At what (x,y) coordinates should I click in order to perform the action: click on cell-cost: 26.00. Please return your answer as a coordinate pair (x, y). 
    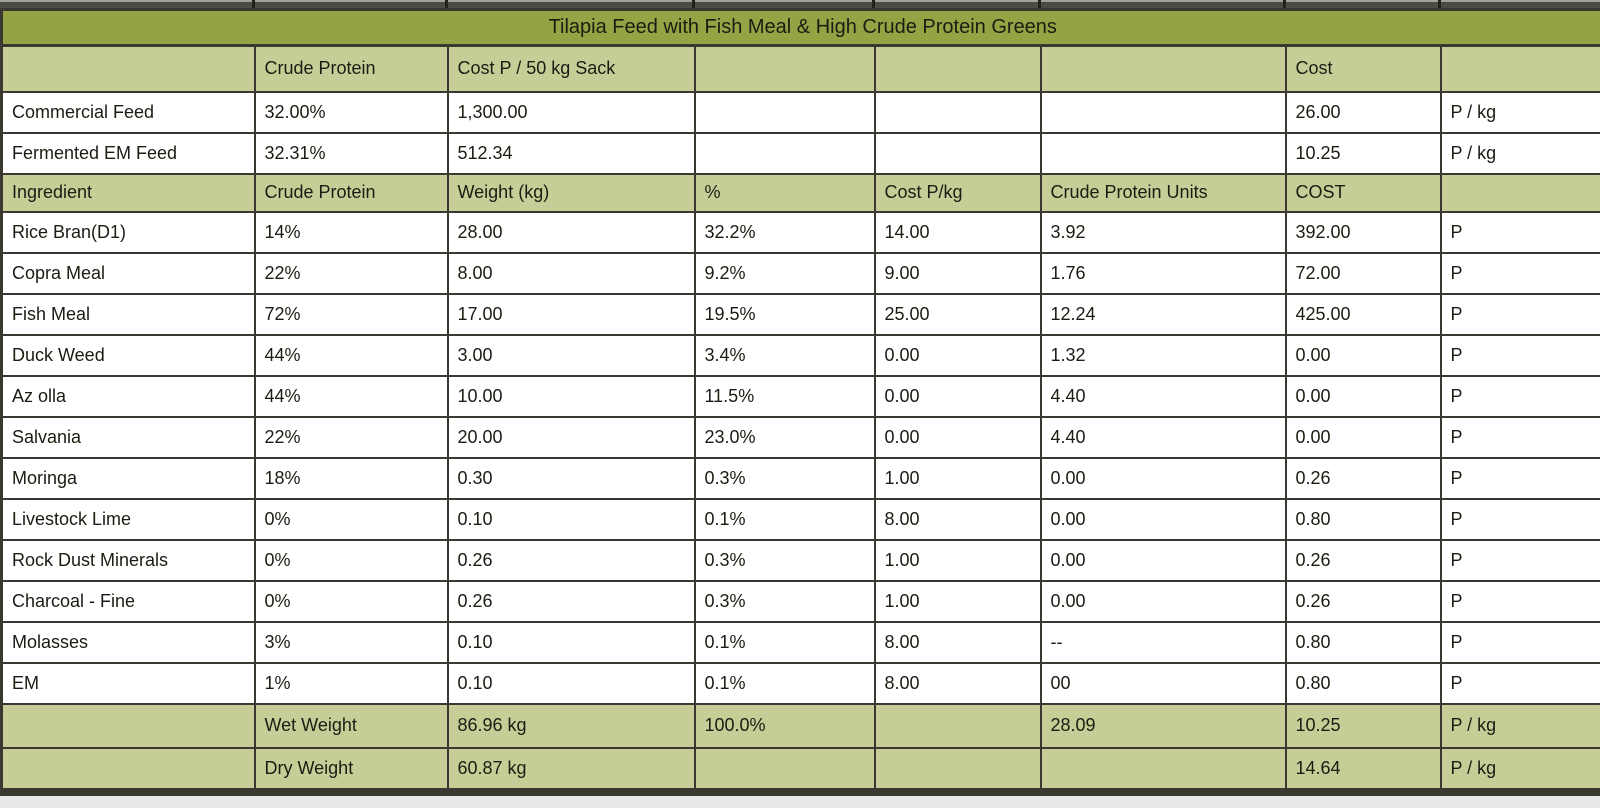
    Looking at the image, I should click on (1363, 112).